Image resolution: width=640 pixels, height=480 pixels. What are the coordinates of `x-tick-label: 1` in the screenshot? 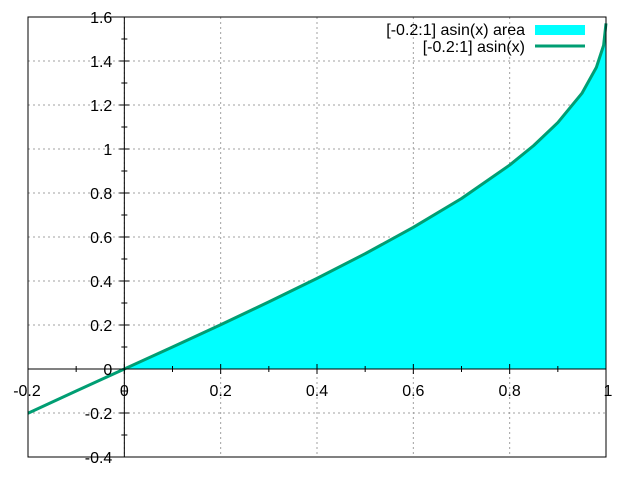 It's located at (608, 391).